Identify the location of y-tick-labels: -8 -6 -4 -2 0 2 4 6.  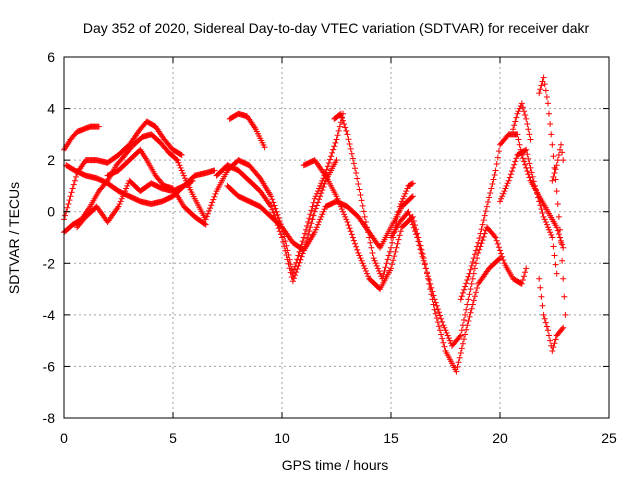
(49, 237).